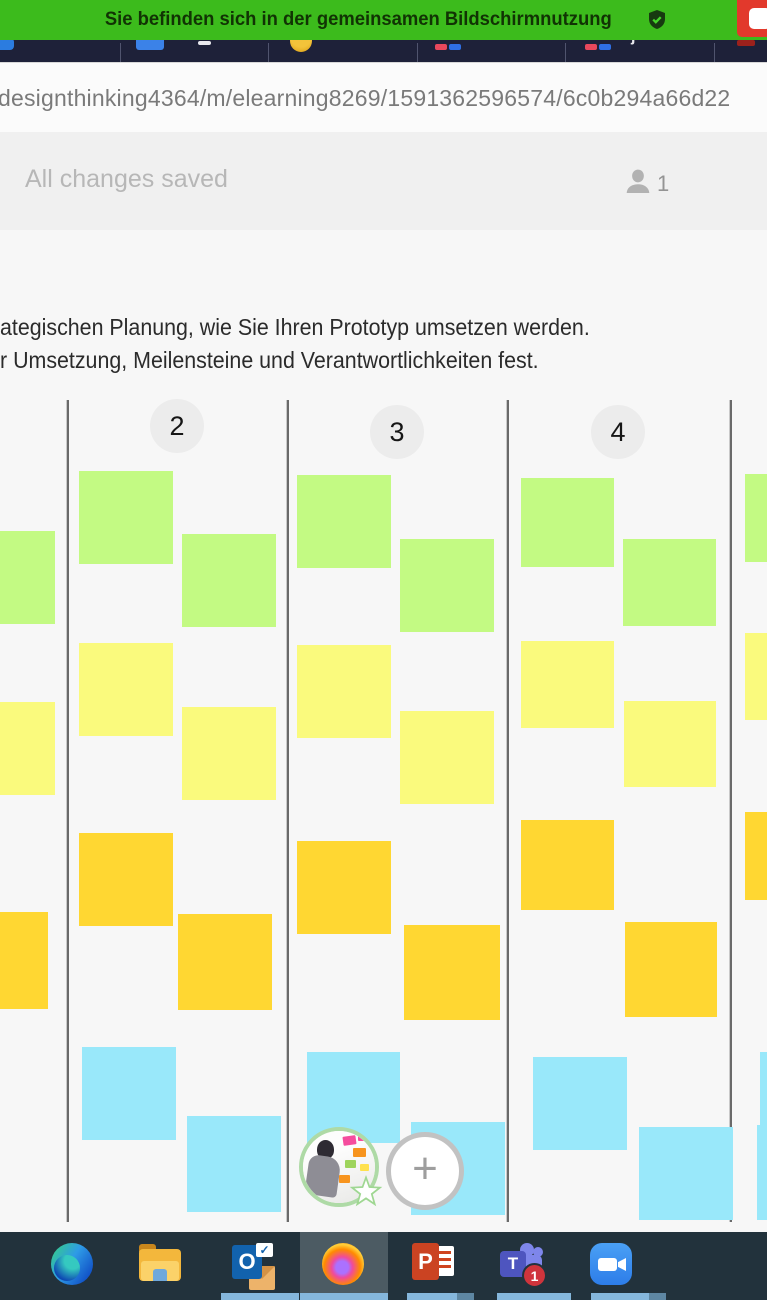  I want to click on participant-icon, so click(638, 183).